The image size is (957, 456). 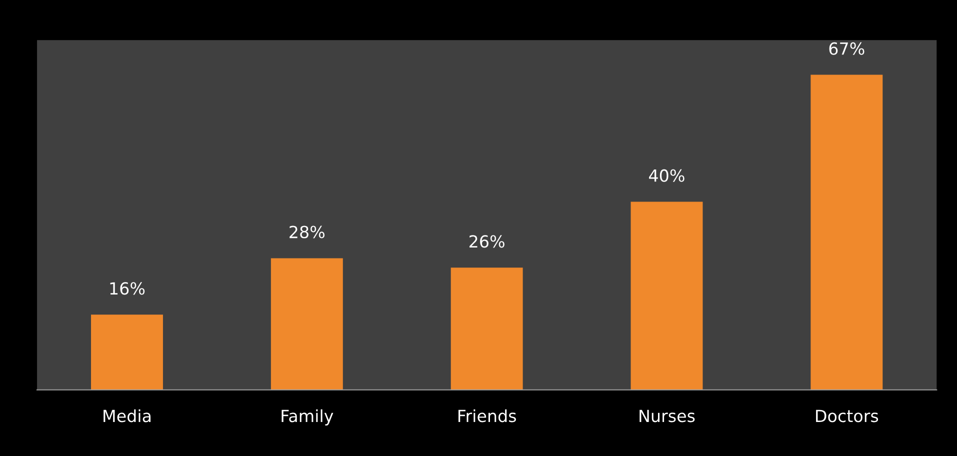 What do you see at coordinates (846, 48) in the screenshot?
I see `data-label: 67%` at bounding box center [846, 48].